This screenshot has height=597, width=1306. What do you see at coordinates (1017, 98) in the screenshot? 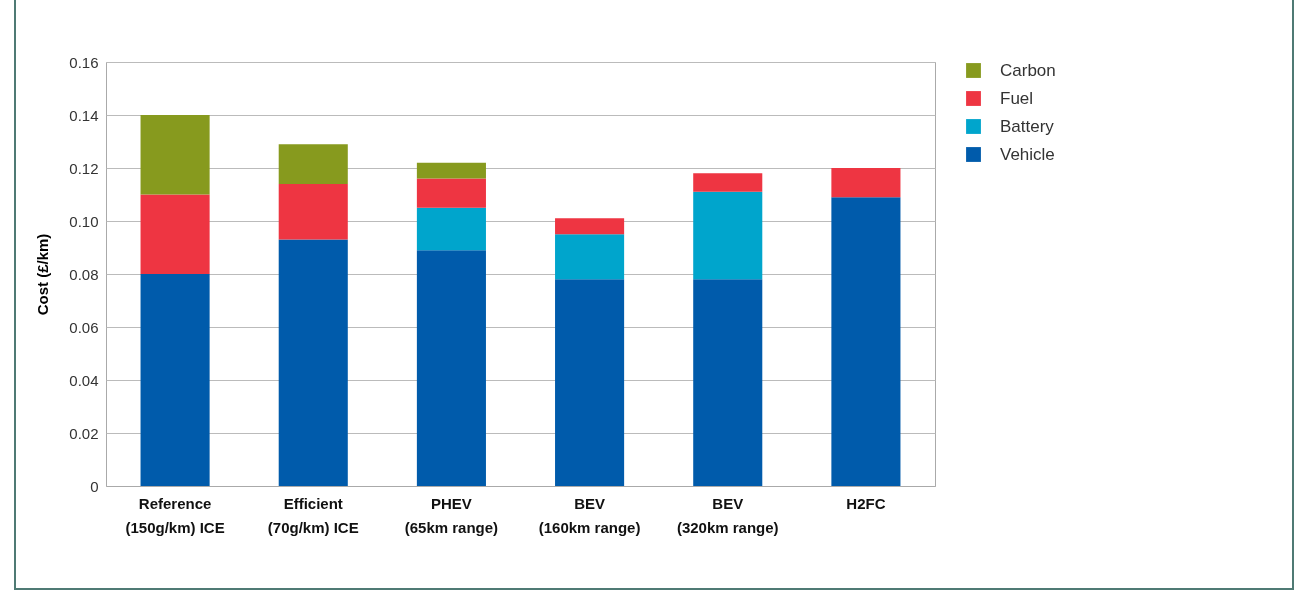
I see `legend-label: Fuel` at bounding box center [1017, 98].